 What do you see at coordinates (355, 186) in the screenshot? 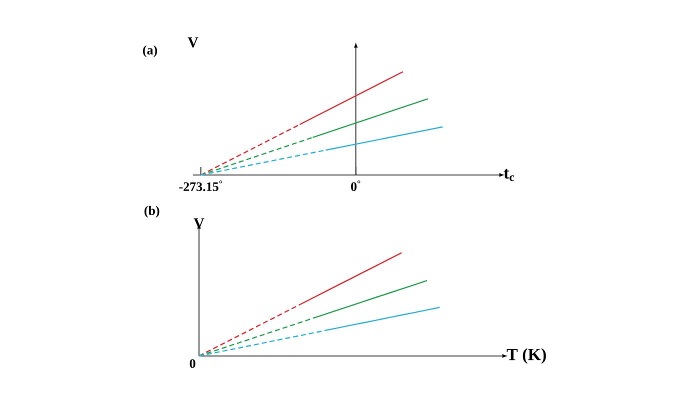
I see `x-tick-label: 0$^{°}$` at bounding box center [355, 186].